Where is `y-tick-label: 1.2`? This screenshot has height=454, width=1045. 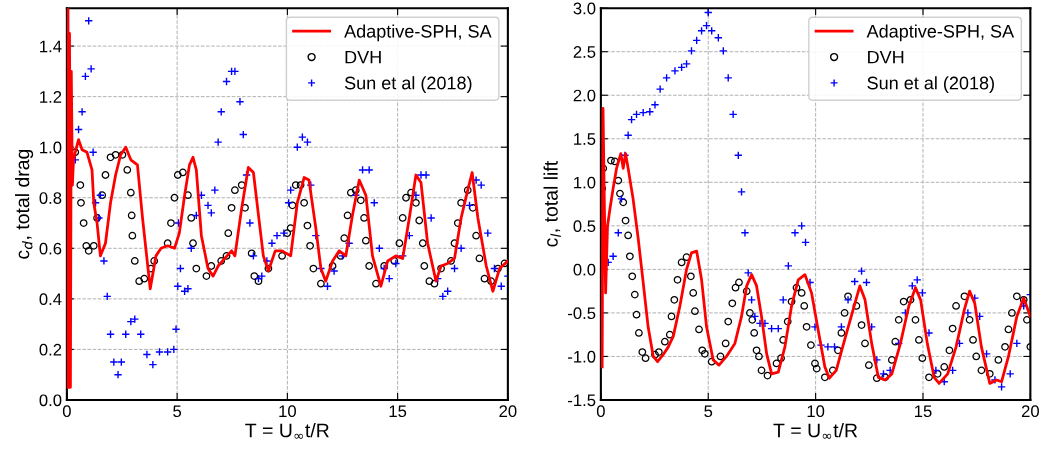
y-tick-label: 1.2 is located at coordinates (51, 97).